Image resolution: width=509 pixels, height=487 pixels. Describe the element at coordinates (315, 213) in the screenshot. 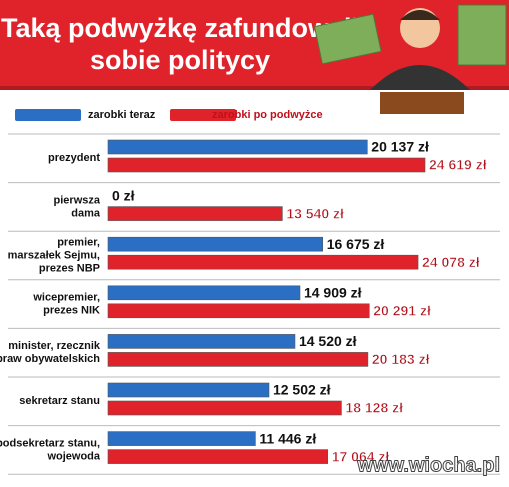

I see `value-label: 13 540 zł` at that location.